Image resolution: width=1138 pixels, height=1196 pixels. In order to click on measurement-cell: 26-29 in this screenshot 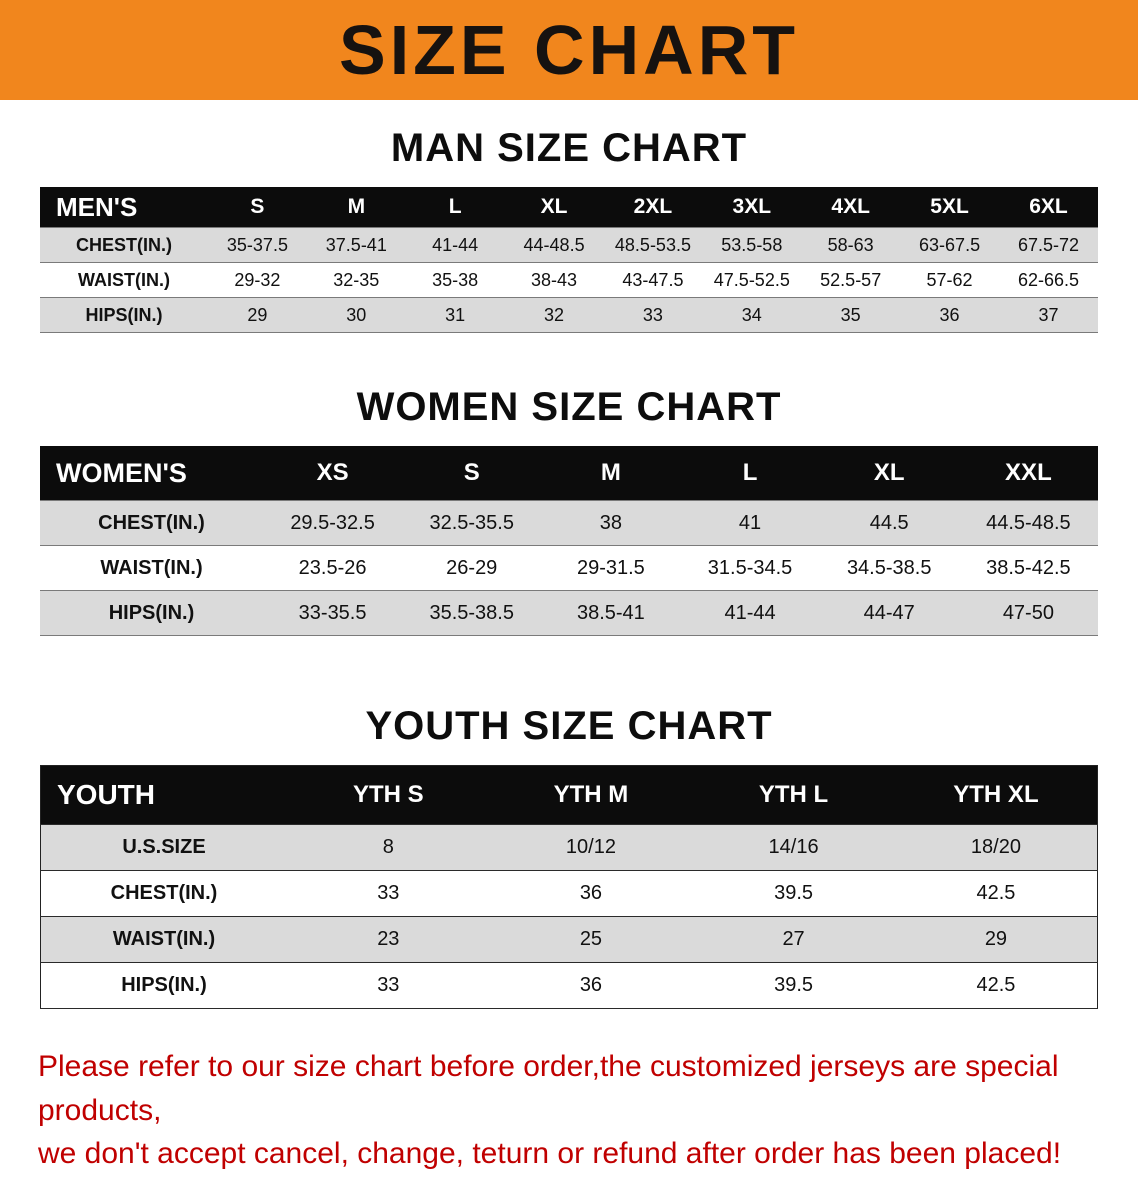, I will do `click(472, 568)`.